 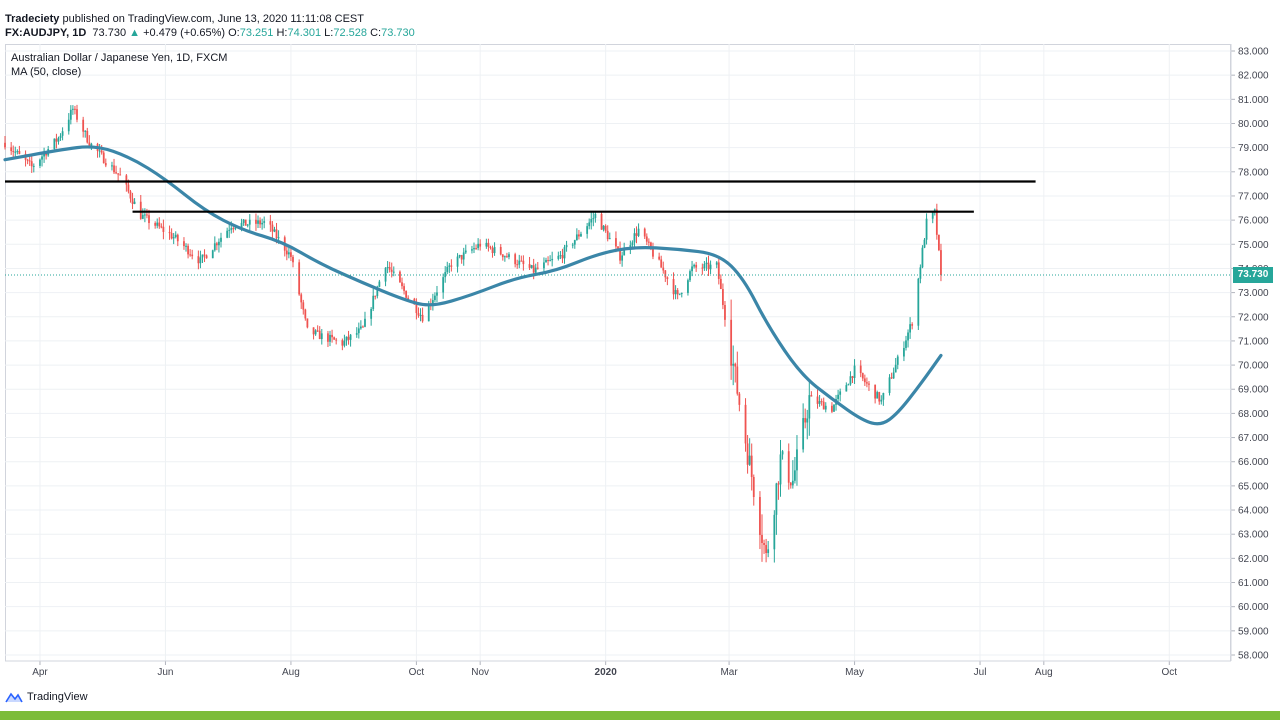 I want to click on time-tick-label: Apr, so click(x=40, y=672).